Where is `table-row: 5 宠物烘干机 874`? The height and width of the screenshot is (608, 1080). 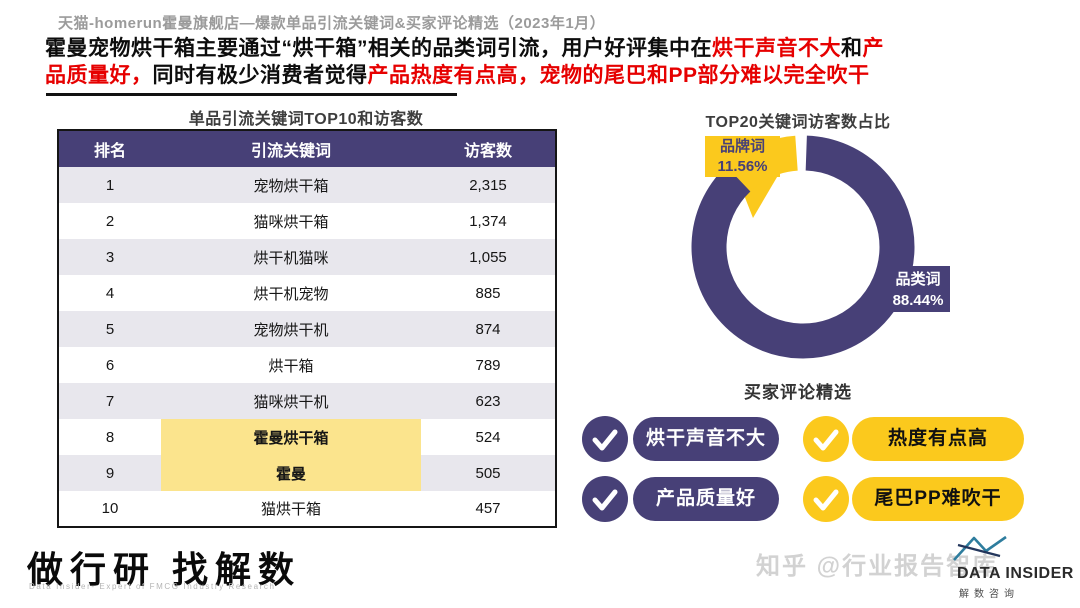 table-row: 5 宠物烘干机 874 is located at coordinates (307, 329).